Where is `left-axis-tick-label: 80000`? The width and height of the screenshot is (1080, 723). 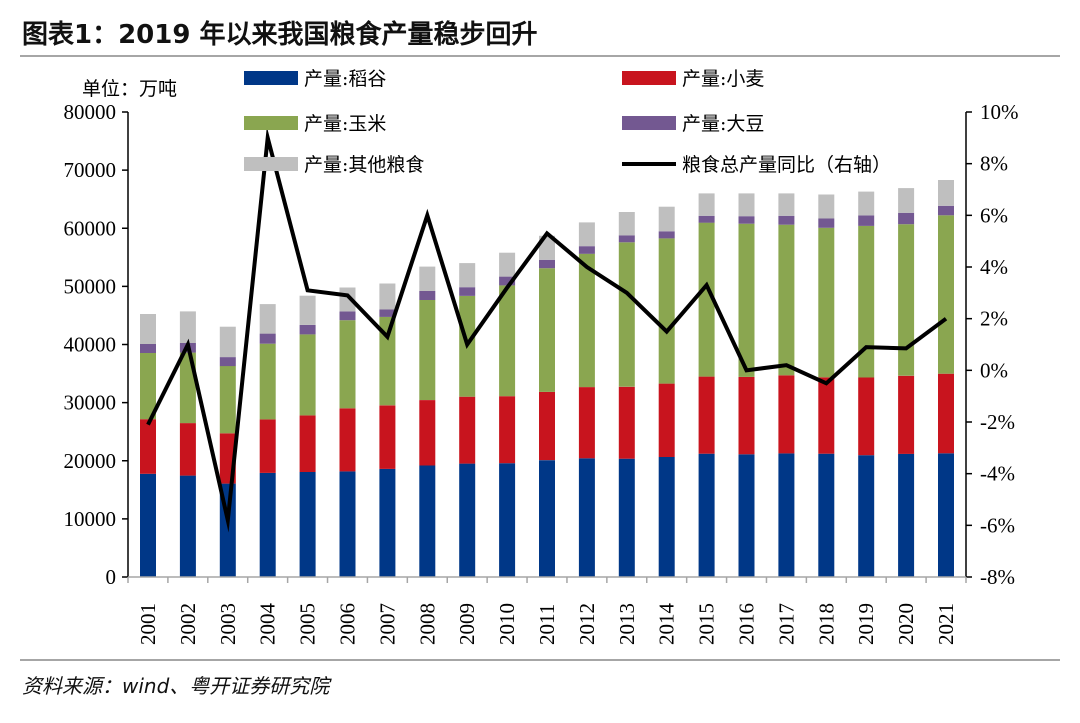 left-axis-tick-label: 80000 is located at coordinates (90, 112).